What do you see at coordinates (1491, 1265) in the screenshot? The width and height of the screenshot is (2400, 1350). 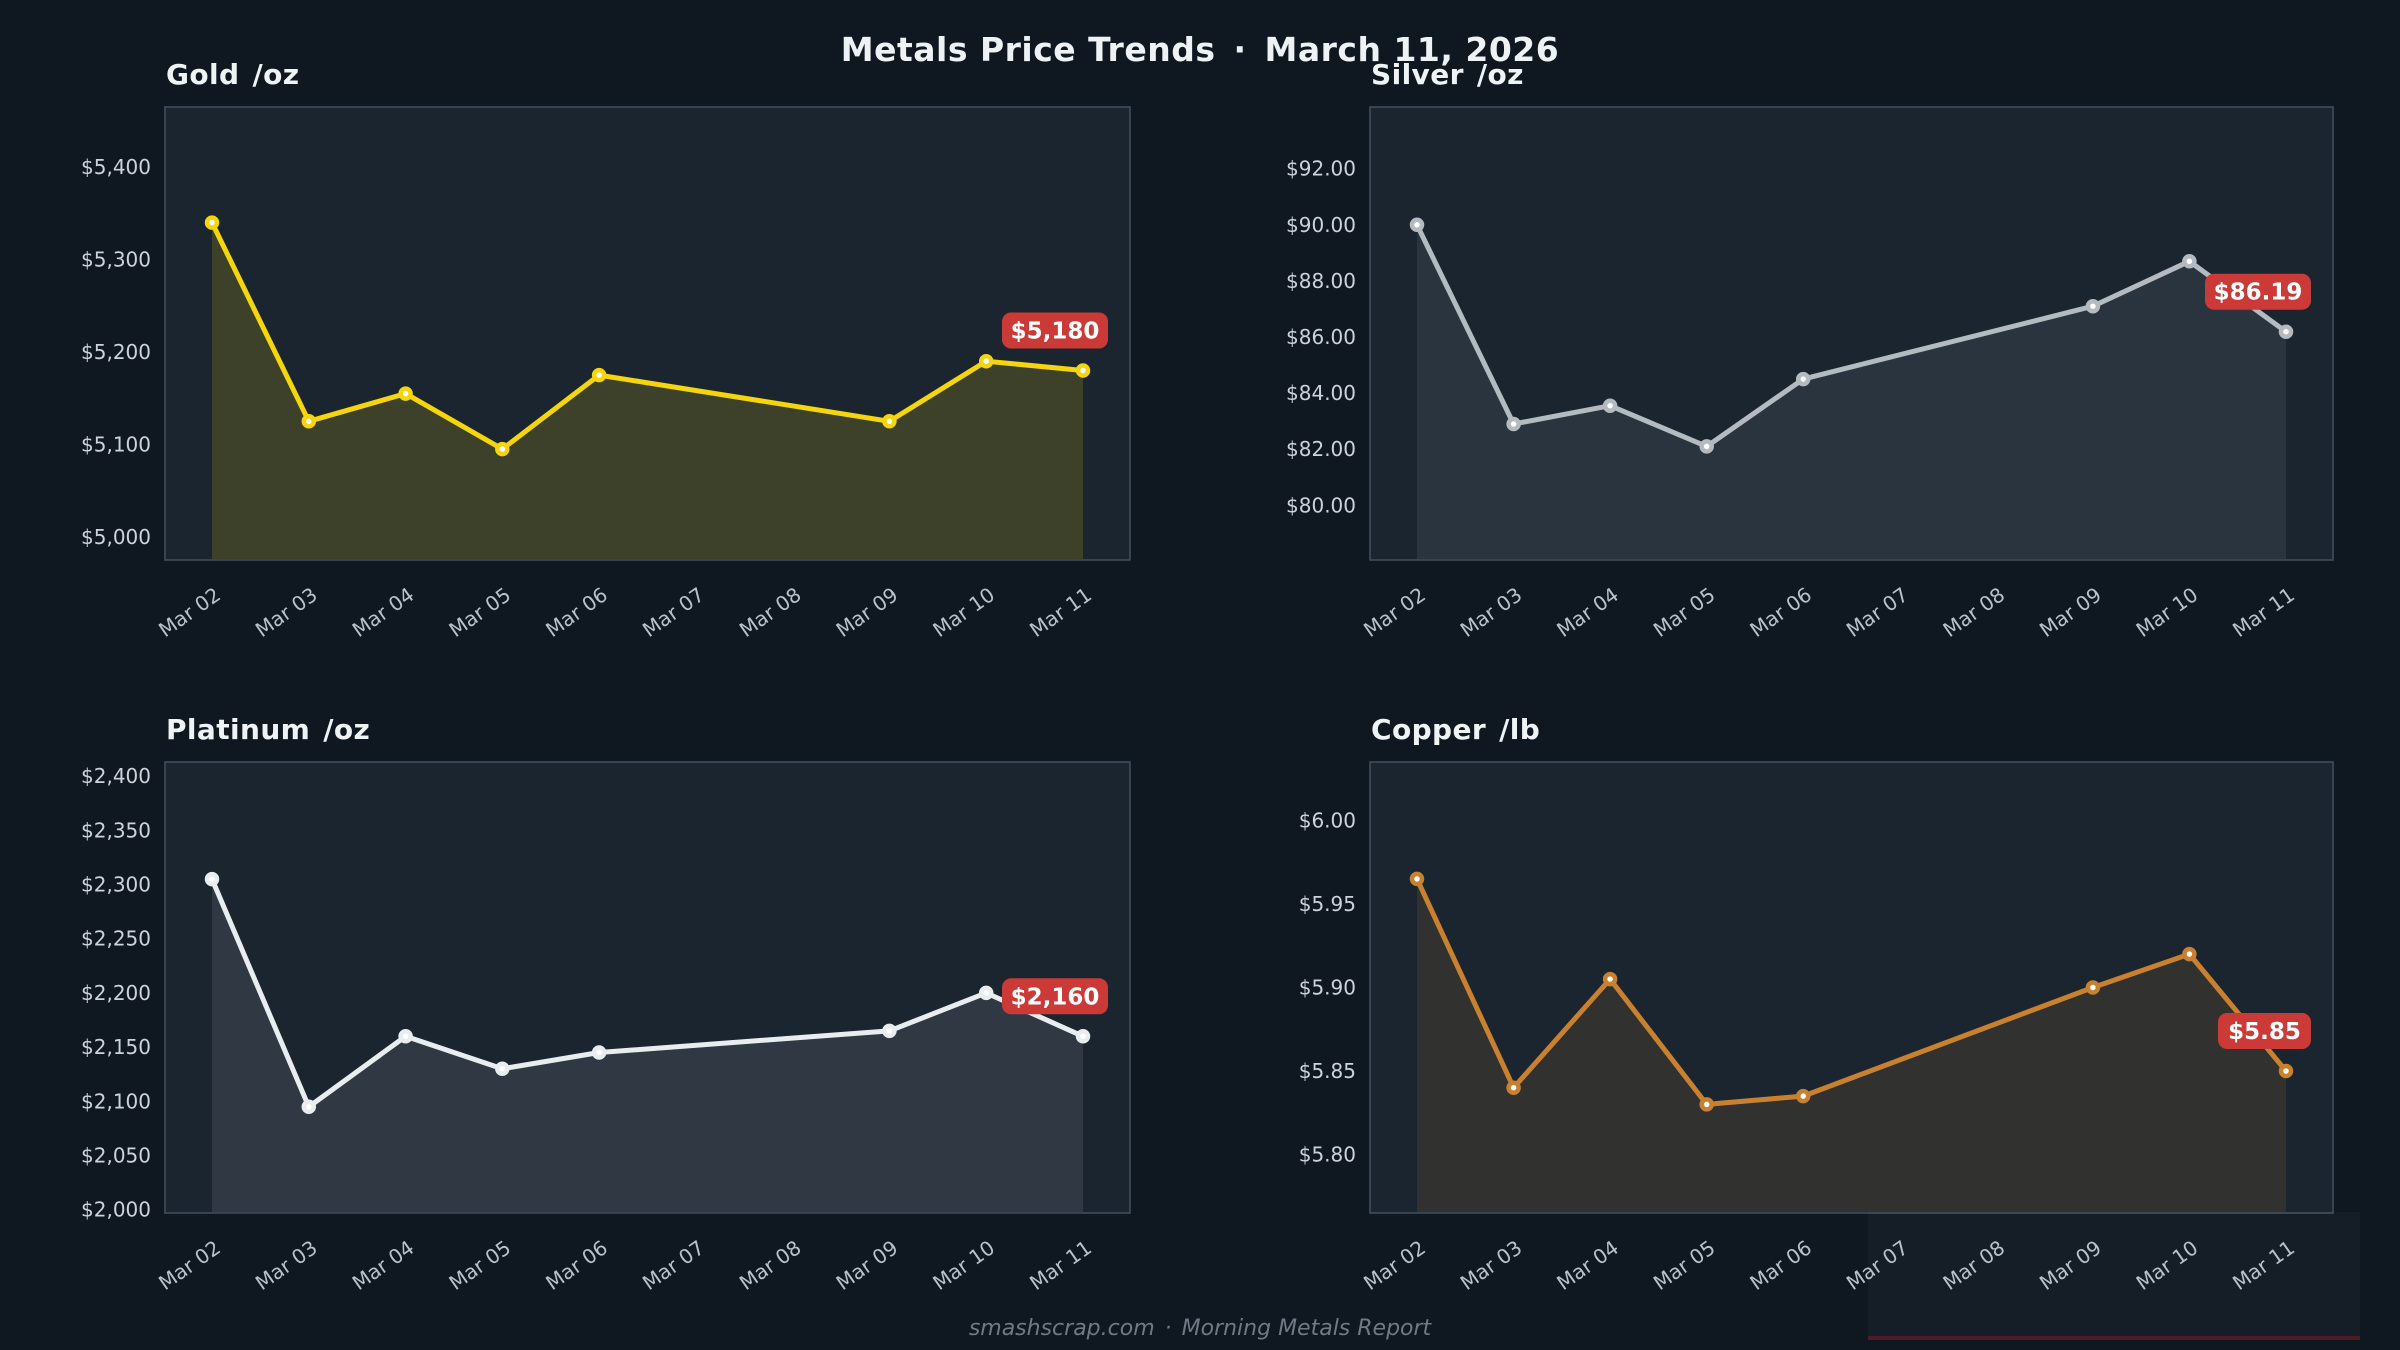 I see `x-tick-label-copper: Mar 03` at bounding box center [1491, 1265].